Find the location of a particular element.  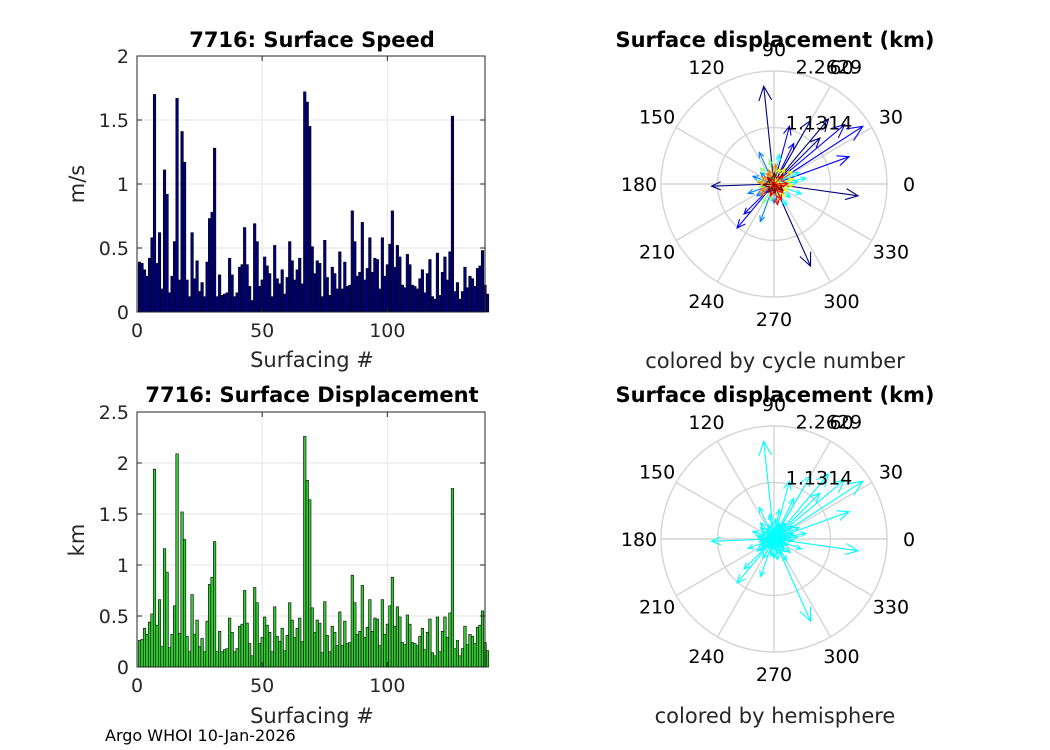

y-tick-label: 1.5 is located at coordinates (114, 515).